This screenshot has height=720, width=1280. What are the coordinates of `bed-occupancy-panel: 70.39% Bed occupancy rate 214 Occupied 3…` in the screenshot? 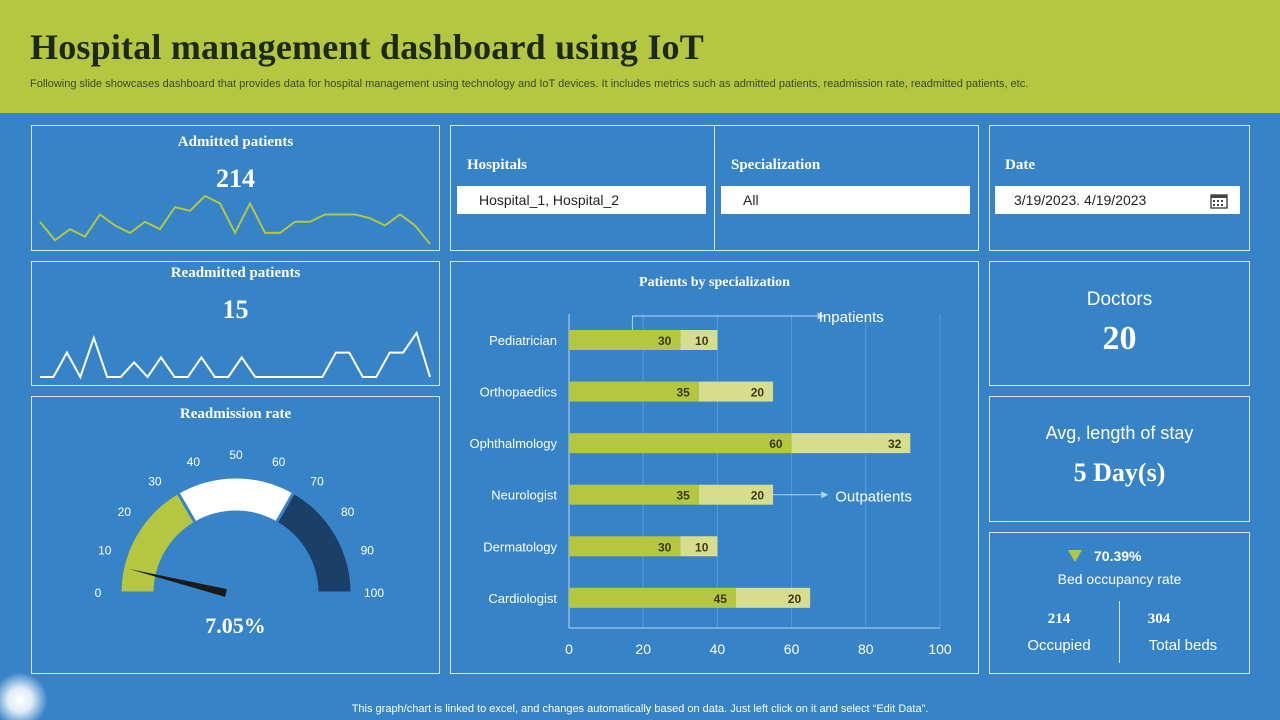 It's located at (1119, 603).